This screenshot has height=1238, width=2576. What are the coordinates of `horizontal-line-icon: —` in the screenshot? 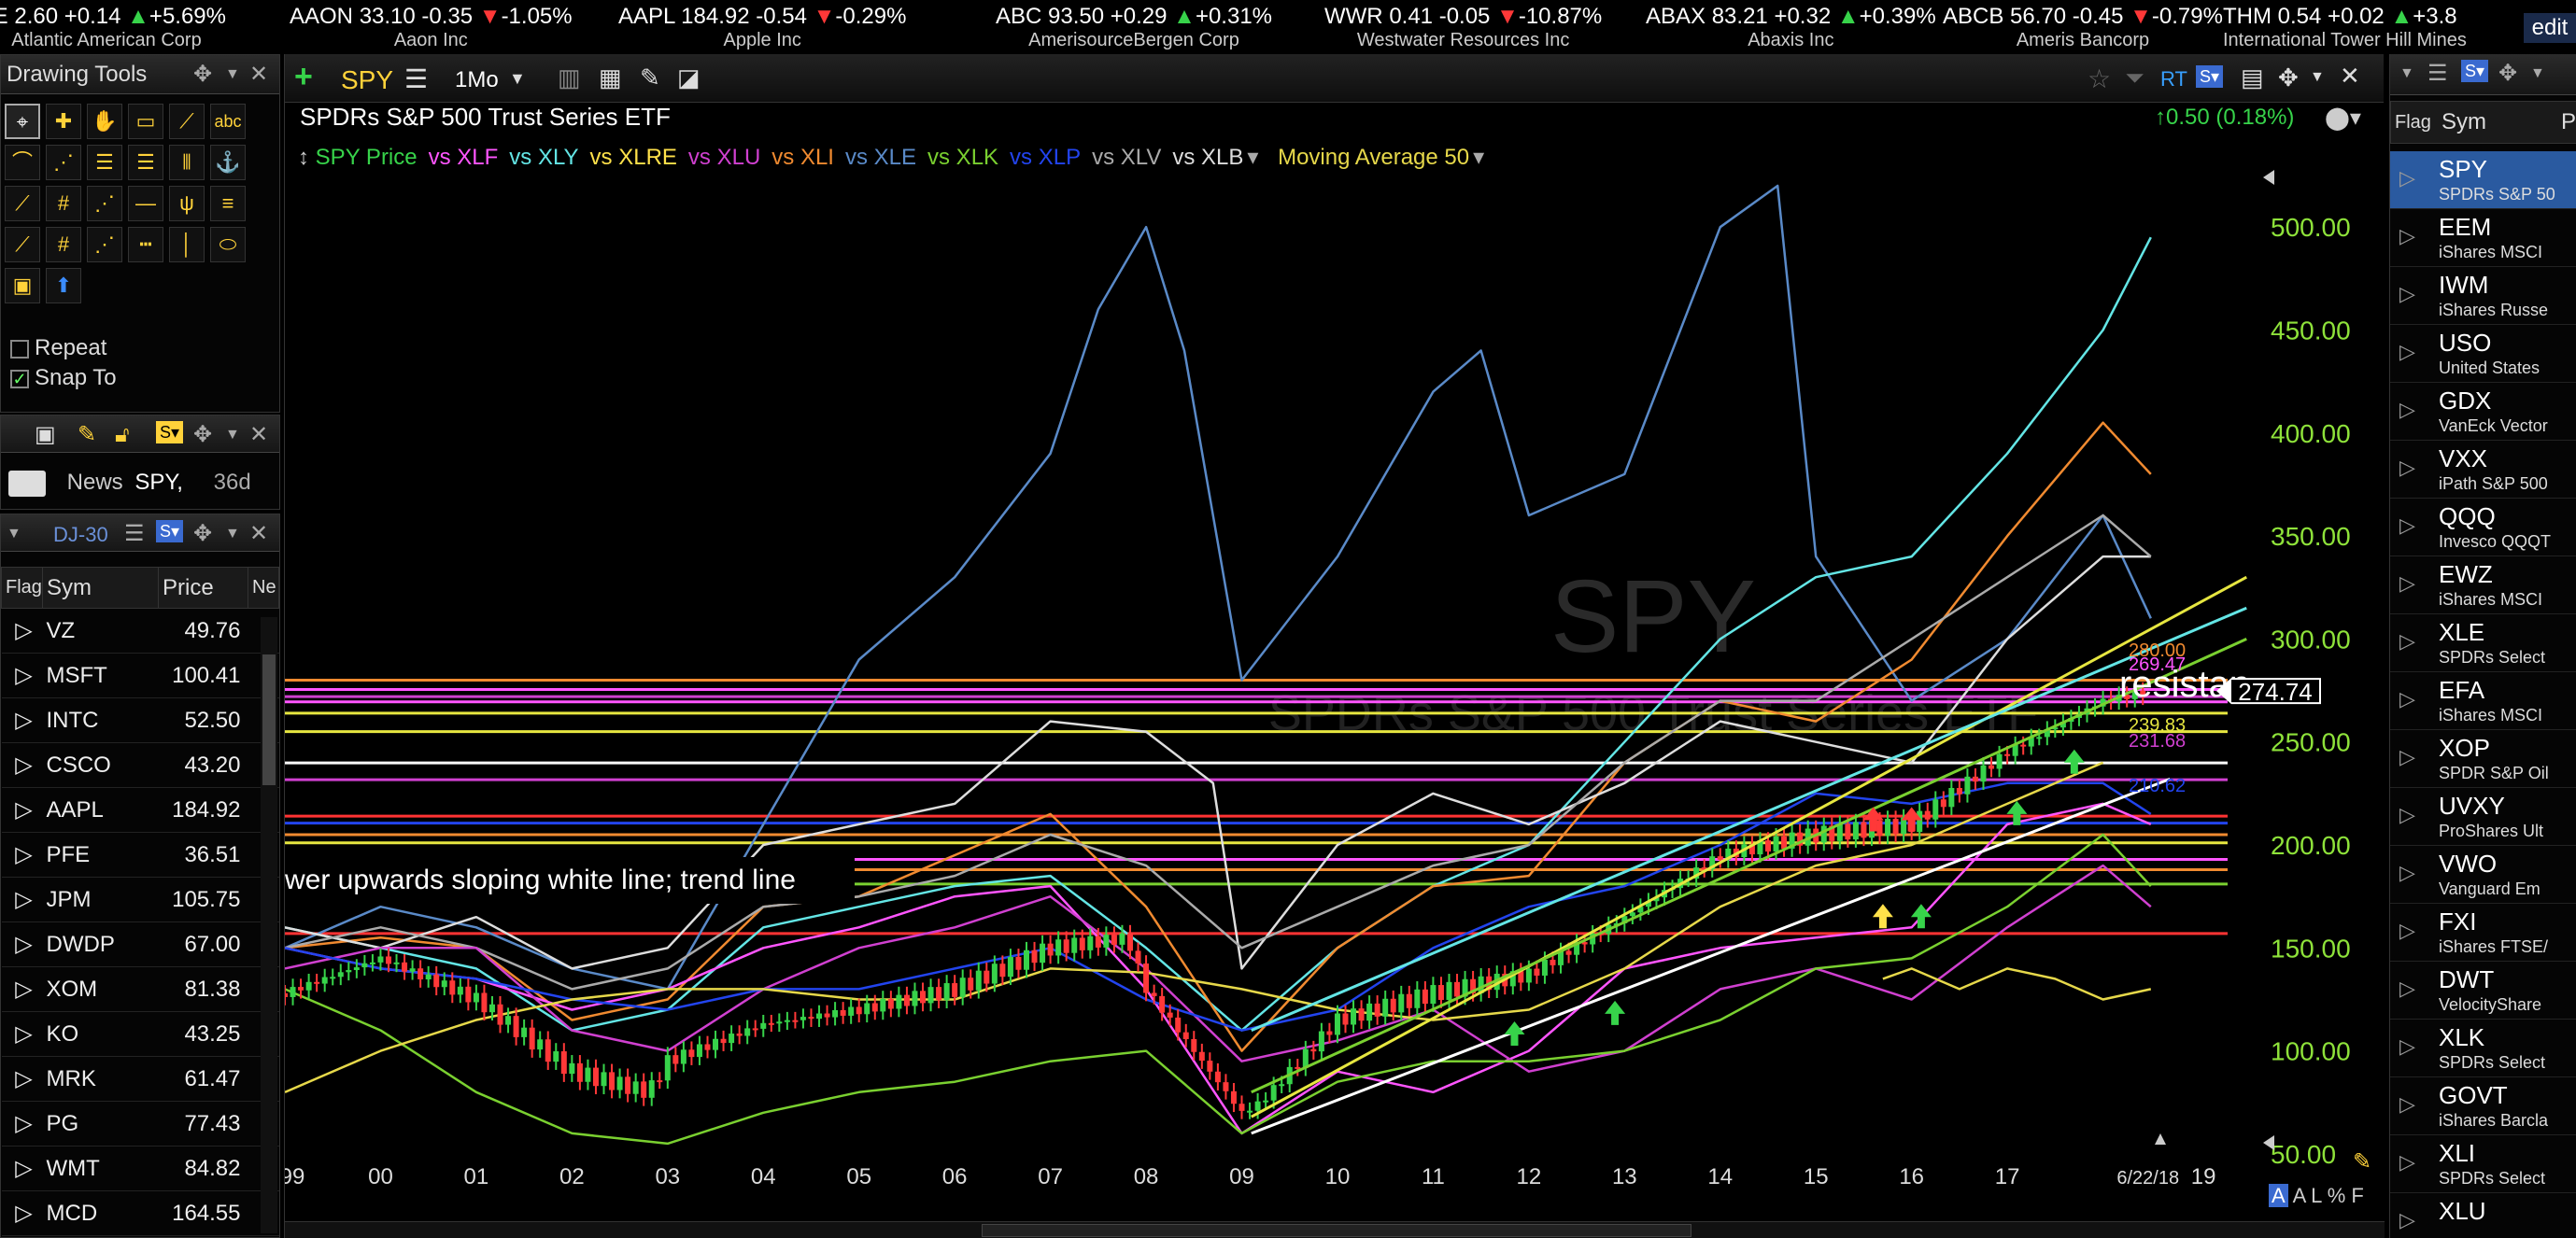 It's located at (145, 203).